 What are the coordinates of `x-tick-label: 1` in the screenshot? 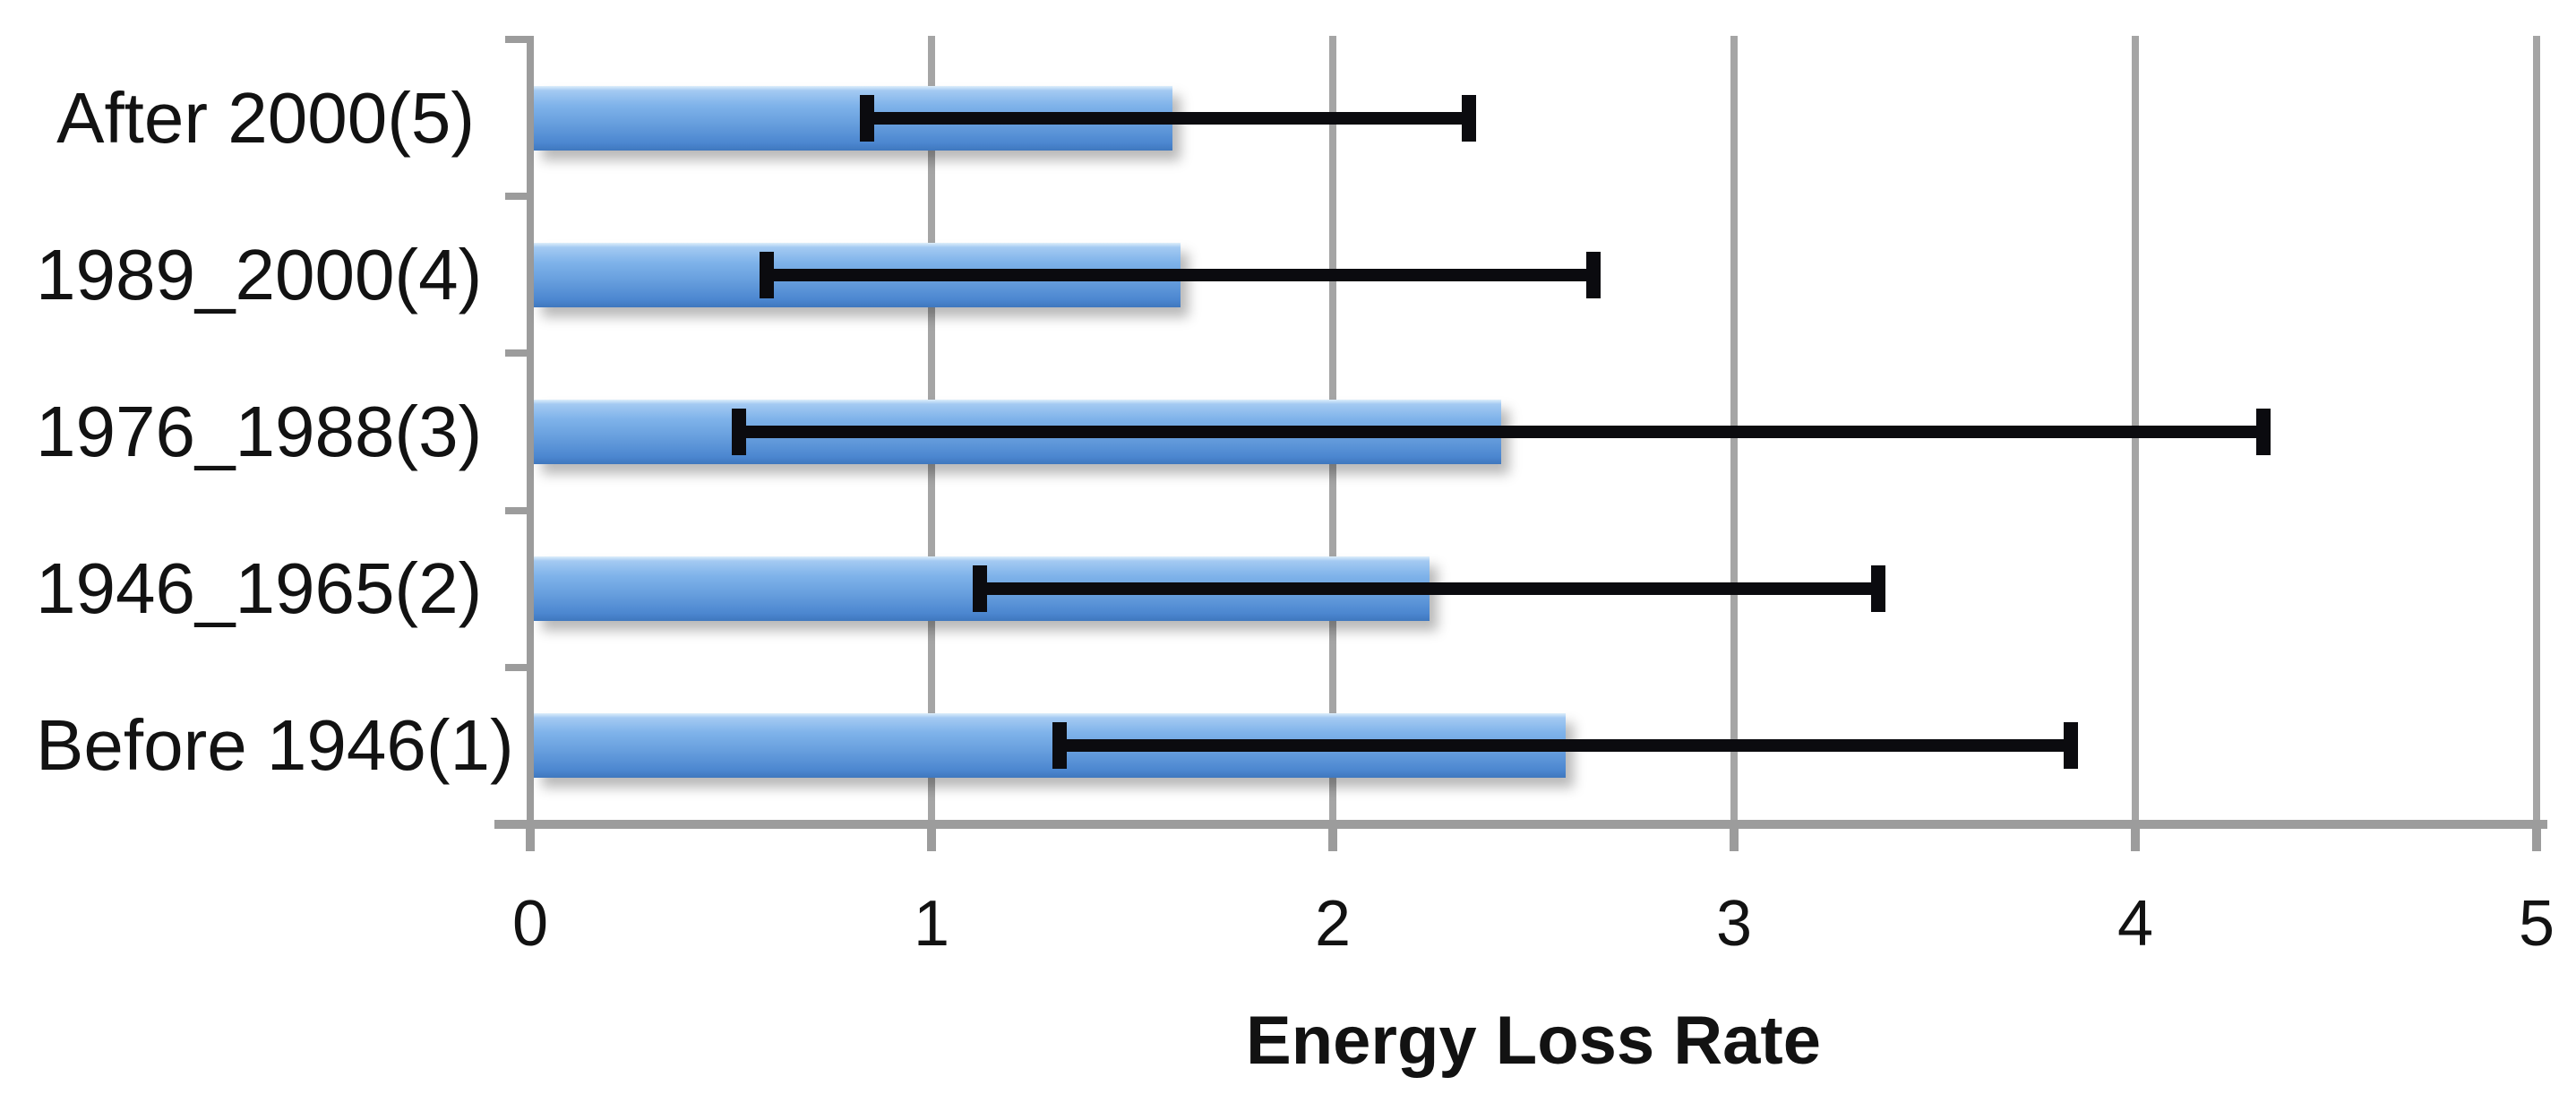 It's located at (931, 924).